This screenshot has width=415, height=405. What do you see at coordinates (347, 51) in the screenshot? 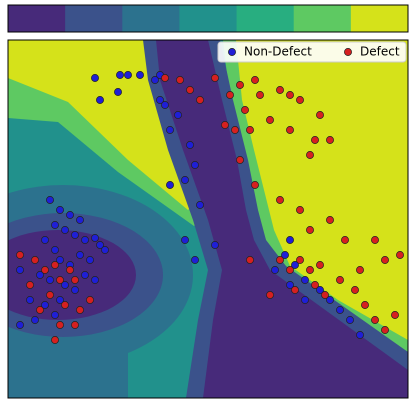
I see `legend-marker` at bounding box center [347, 51].